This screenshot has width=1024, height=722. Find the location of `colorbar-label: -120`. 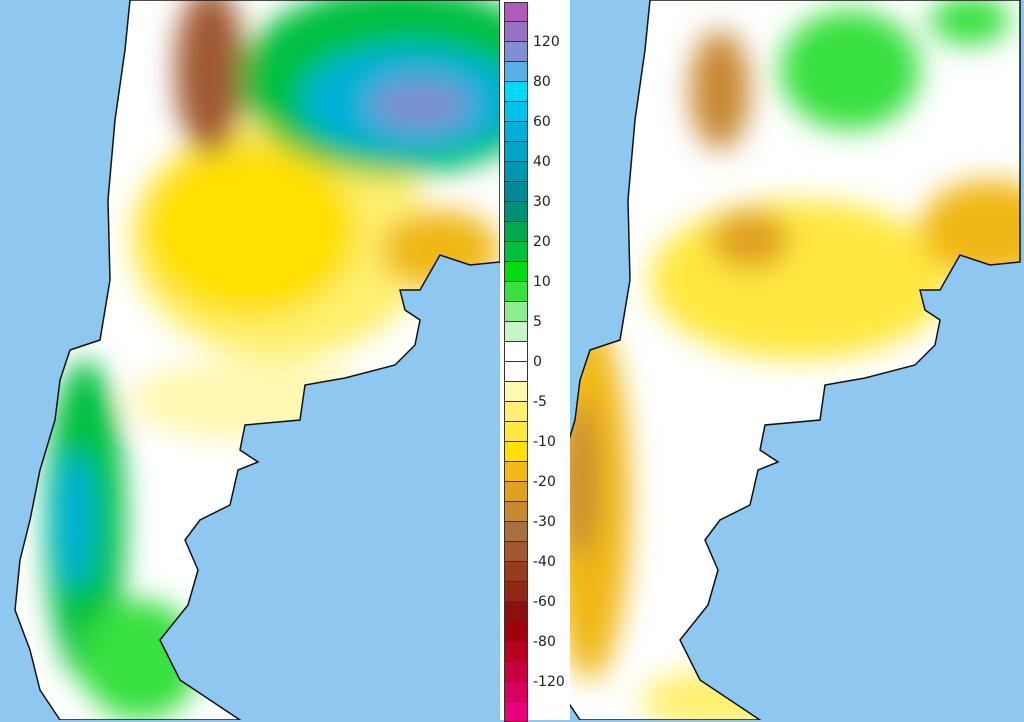

colorbar-label: -120 is located at coordinates (549, 682).